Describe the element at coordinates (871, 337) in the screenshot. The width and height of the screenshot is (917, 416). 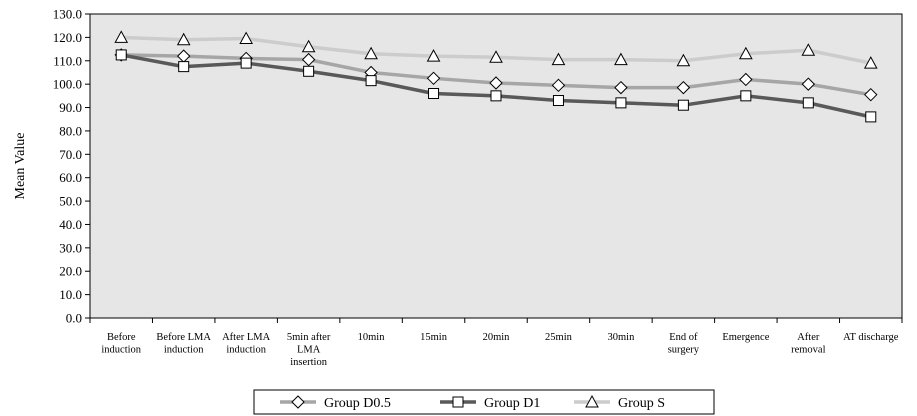
I see `x-tick-label: AT discharge` at that location.